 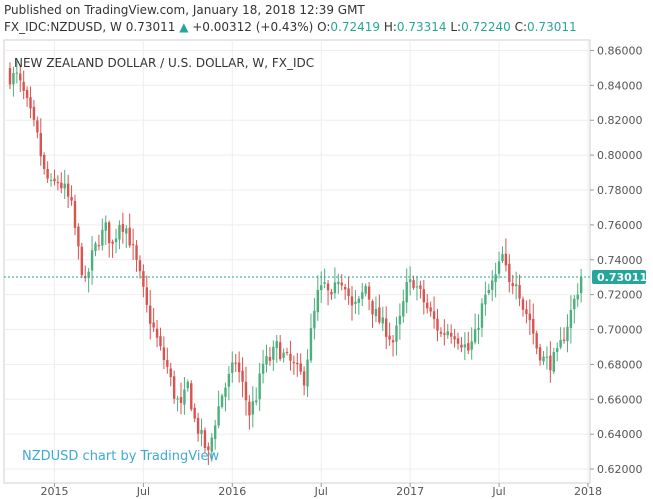 What do you see at coordinates (390, 27) in the screenshot?
I see `high-label: H:` at bounding box center [390, 27].